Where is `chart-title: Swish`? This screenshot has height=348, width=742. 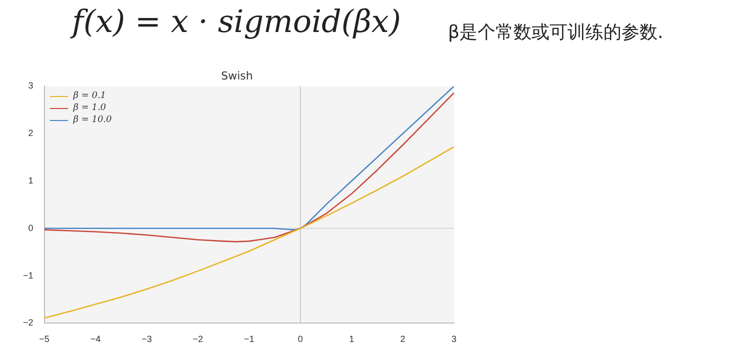 chart-title: Swish is located at coordinates (237, 75).